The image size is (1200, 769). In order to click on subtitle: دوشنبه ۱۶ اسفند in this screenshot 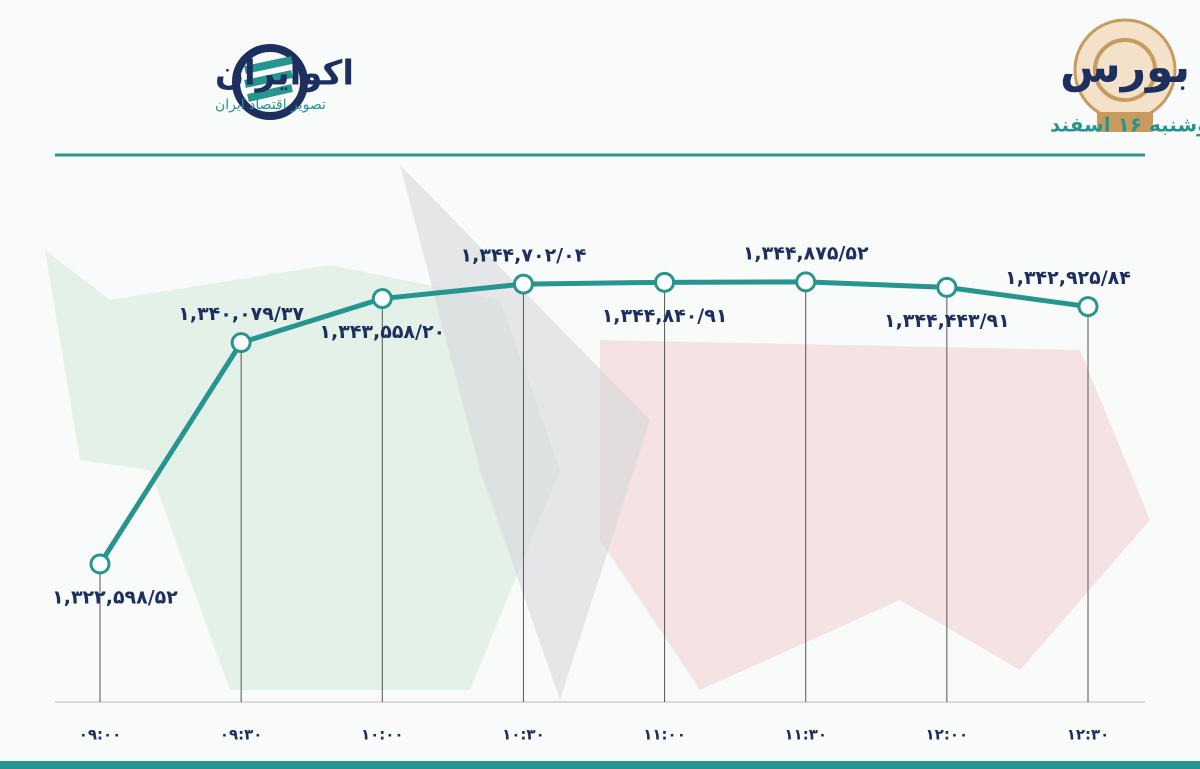, I will do `click(1125, 125)`.